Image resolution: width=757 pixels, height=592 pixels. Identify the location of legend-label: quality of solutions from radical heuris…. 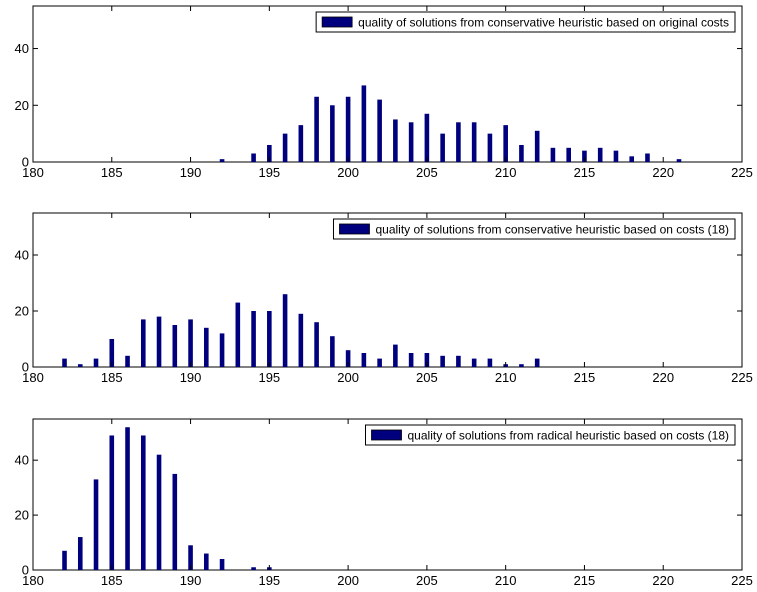
(569, 436).